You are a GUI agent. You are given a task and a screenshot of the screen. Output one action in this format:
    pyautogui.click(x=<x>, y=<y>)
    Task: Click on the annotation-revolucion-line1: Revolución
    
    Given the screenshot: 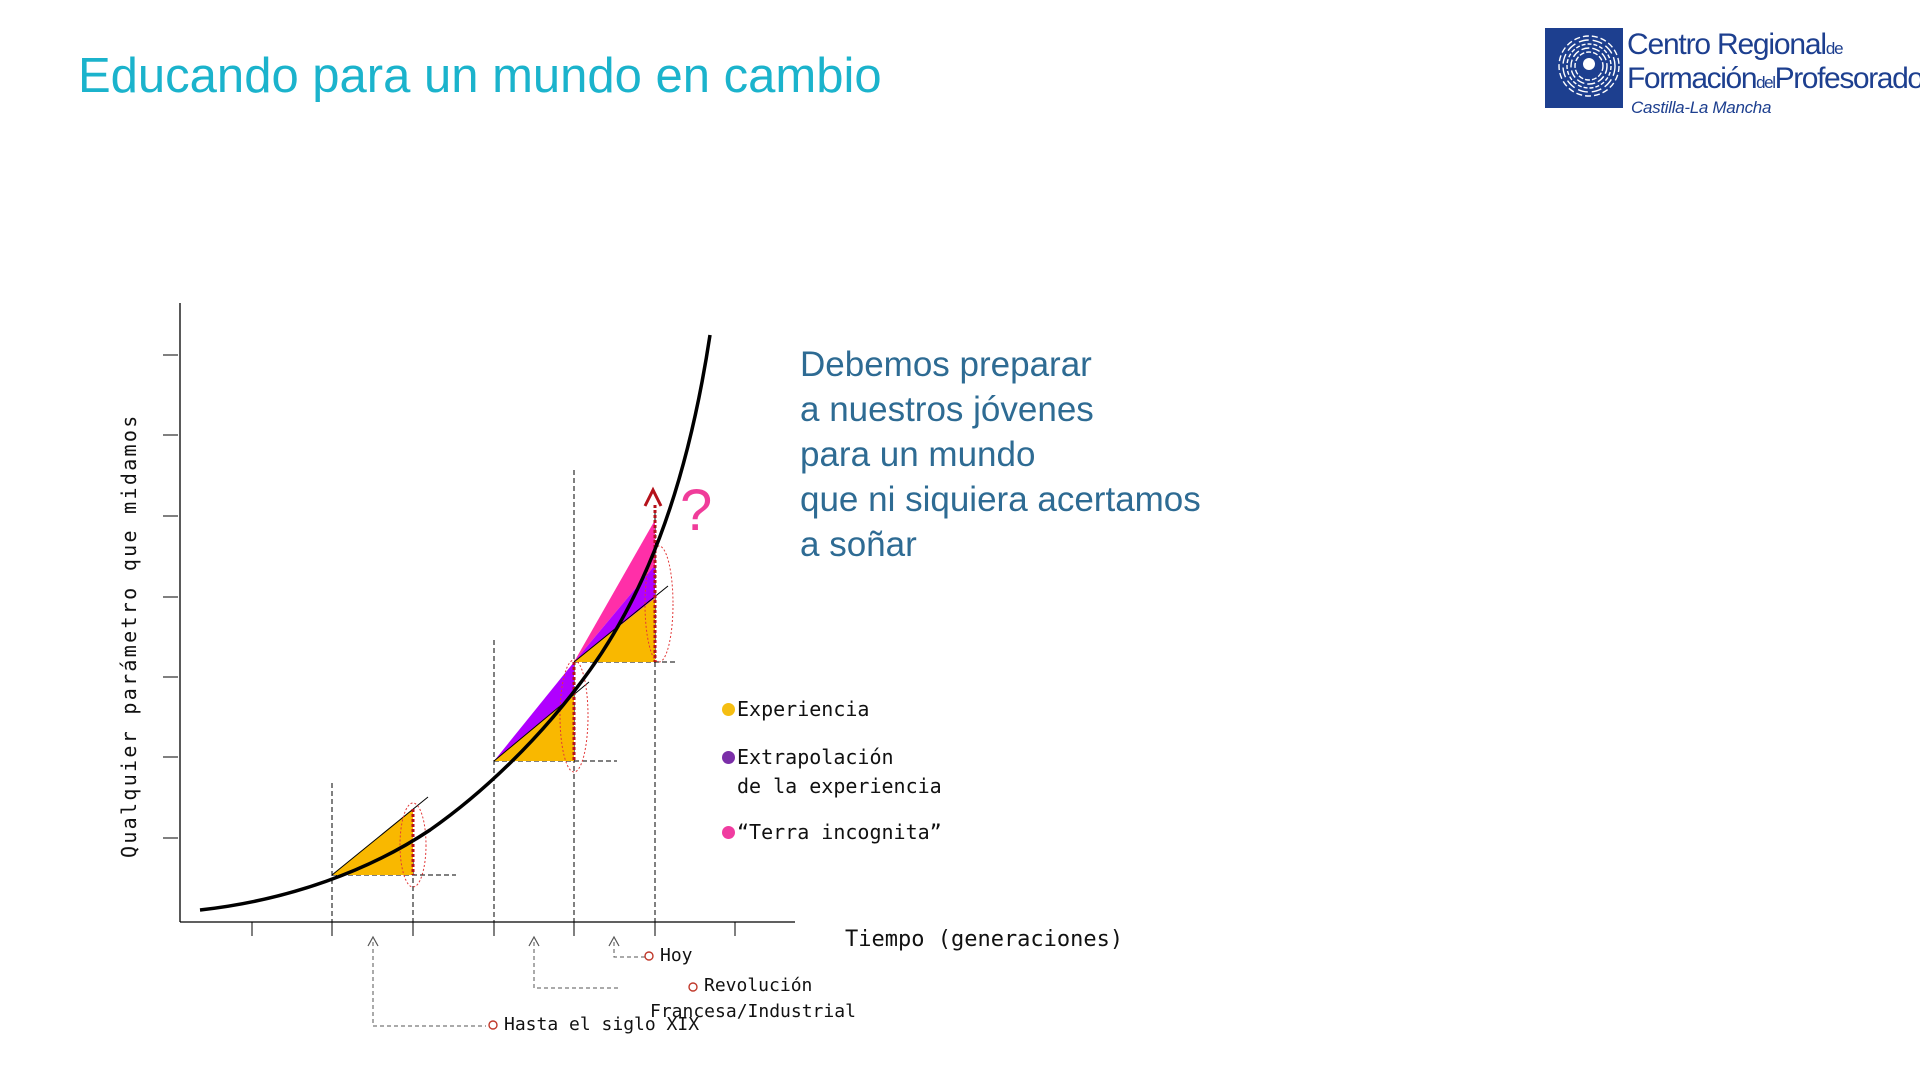 What is the action you would take?
    pyautogui.click(x=758, y=985)
    